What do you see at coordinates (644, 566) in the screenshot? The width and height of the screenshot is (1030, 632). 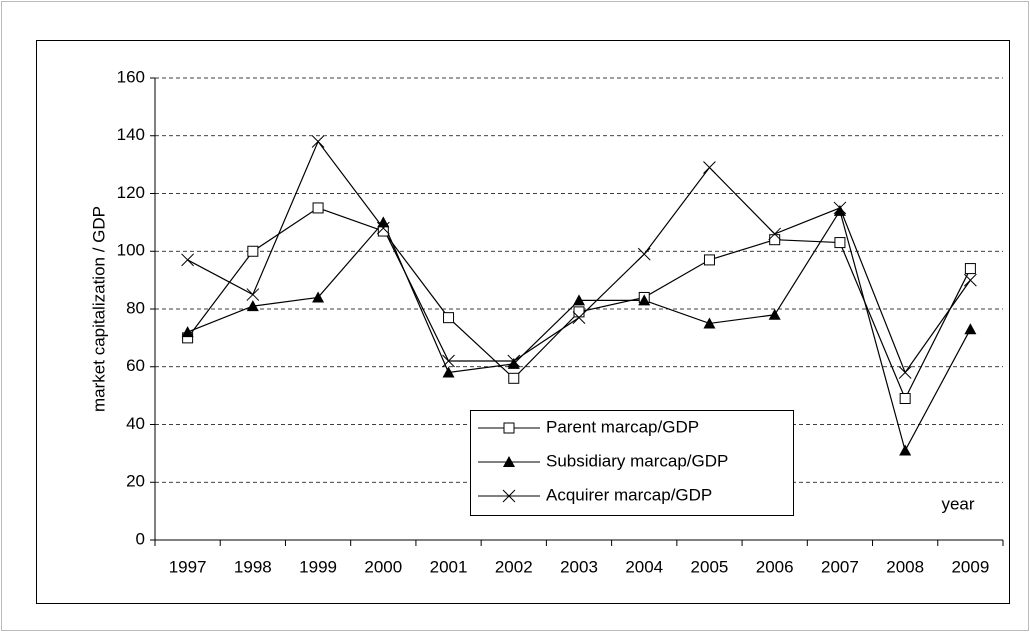 I see `x-tick-label: 2004` at bounding box center [644, 566].